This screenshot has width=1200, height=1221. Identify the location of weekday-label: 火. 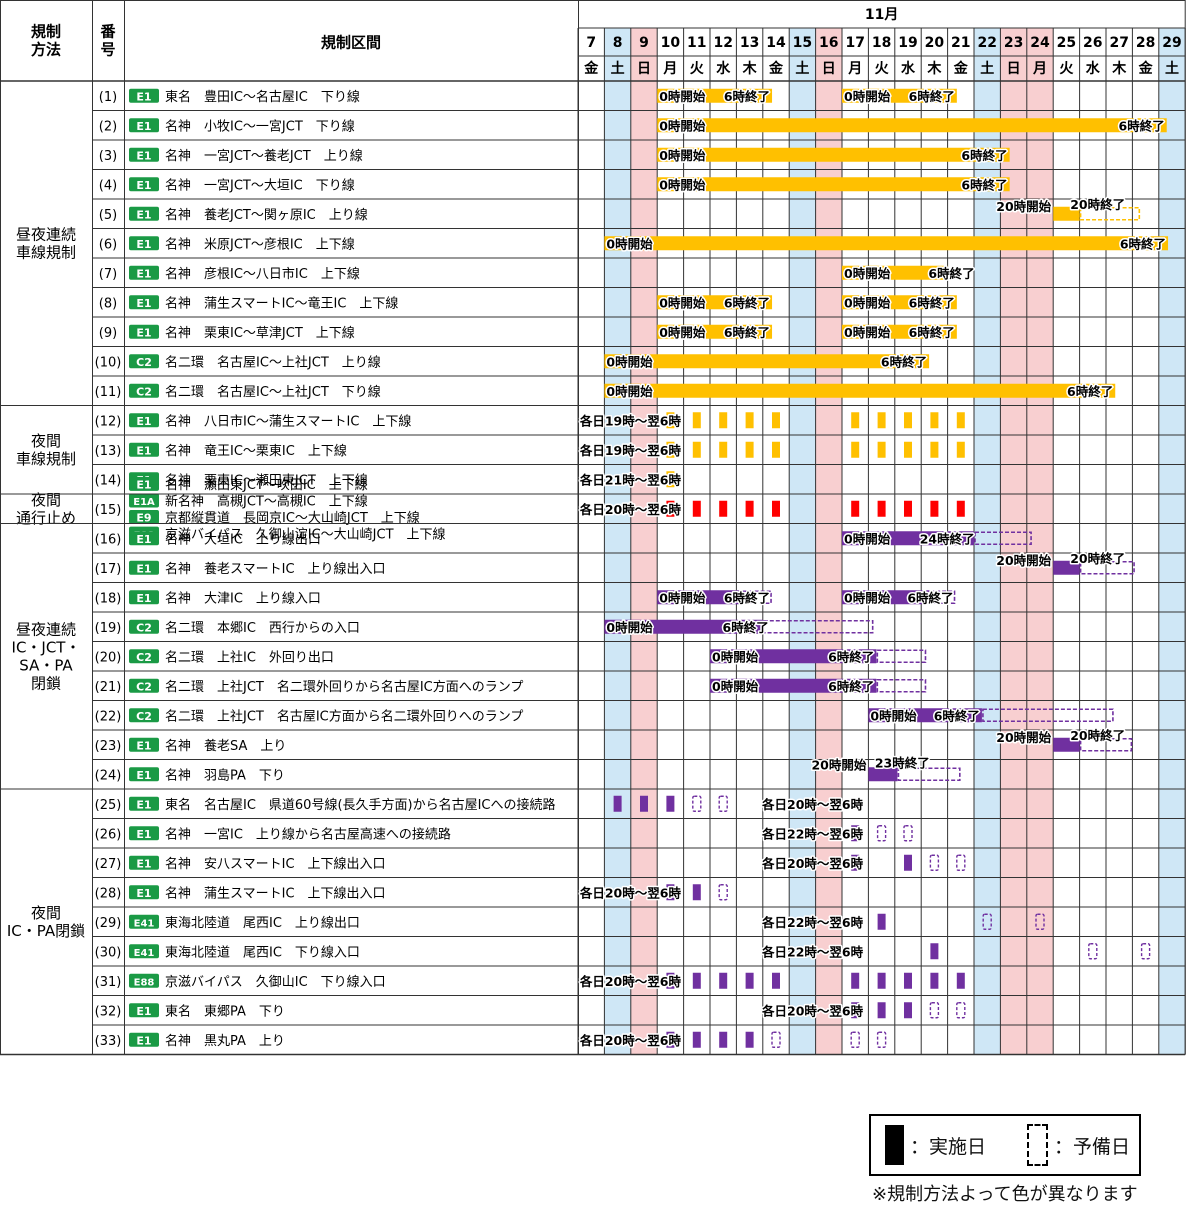
(882, 69).